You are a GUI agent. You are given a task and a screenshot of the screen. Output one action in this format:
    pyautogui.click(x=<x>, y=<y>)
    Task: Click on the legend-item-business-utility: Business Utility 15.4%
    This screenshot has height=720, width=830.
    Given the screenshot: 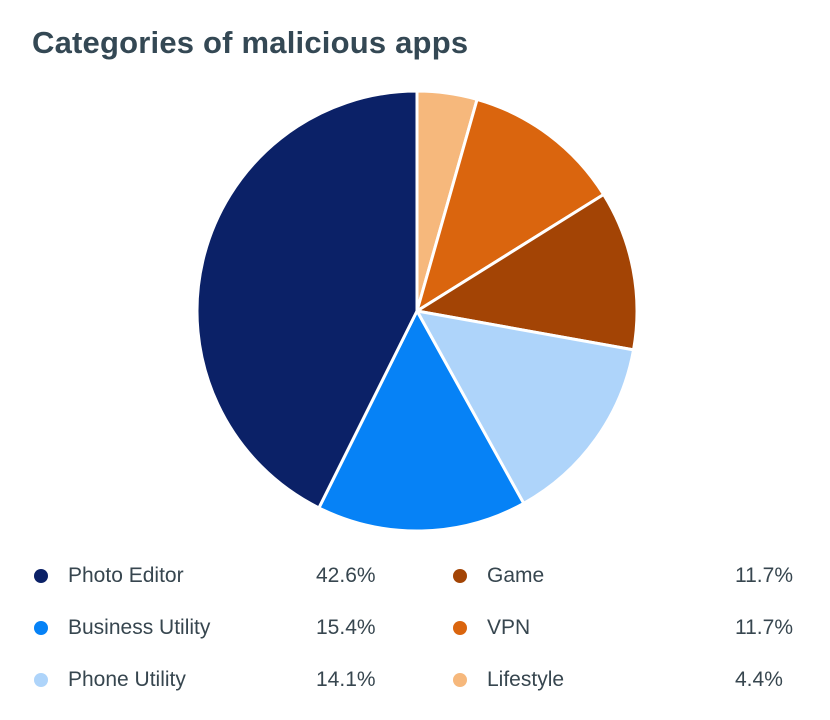 What is the action you would take?
    pyautogui.click(x=205, y=628)
    